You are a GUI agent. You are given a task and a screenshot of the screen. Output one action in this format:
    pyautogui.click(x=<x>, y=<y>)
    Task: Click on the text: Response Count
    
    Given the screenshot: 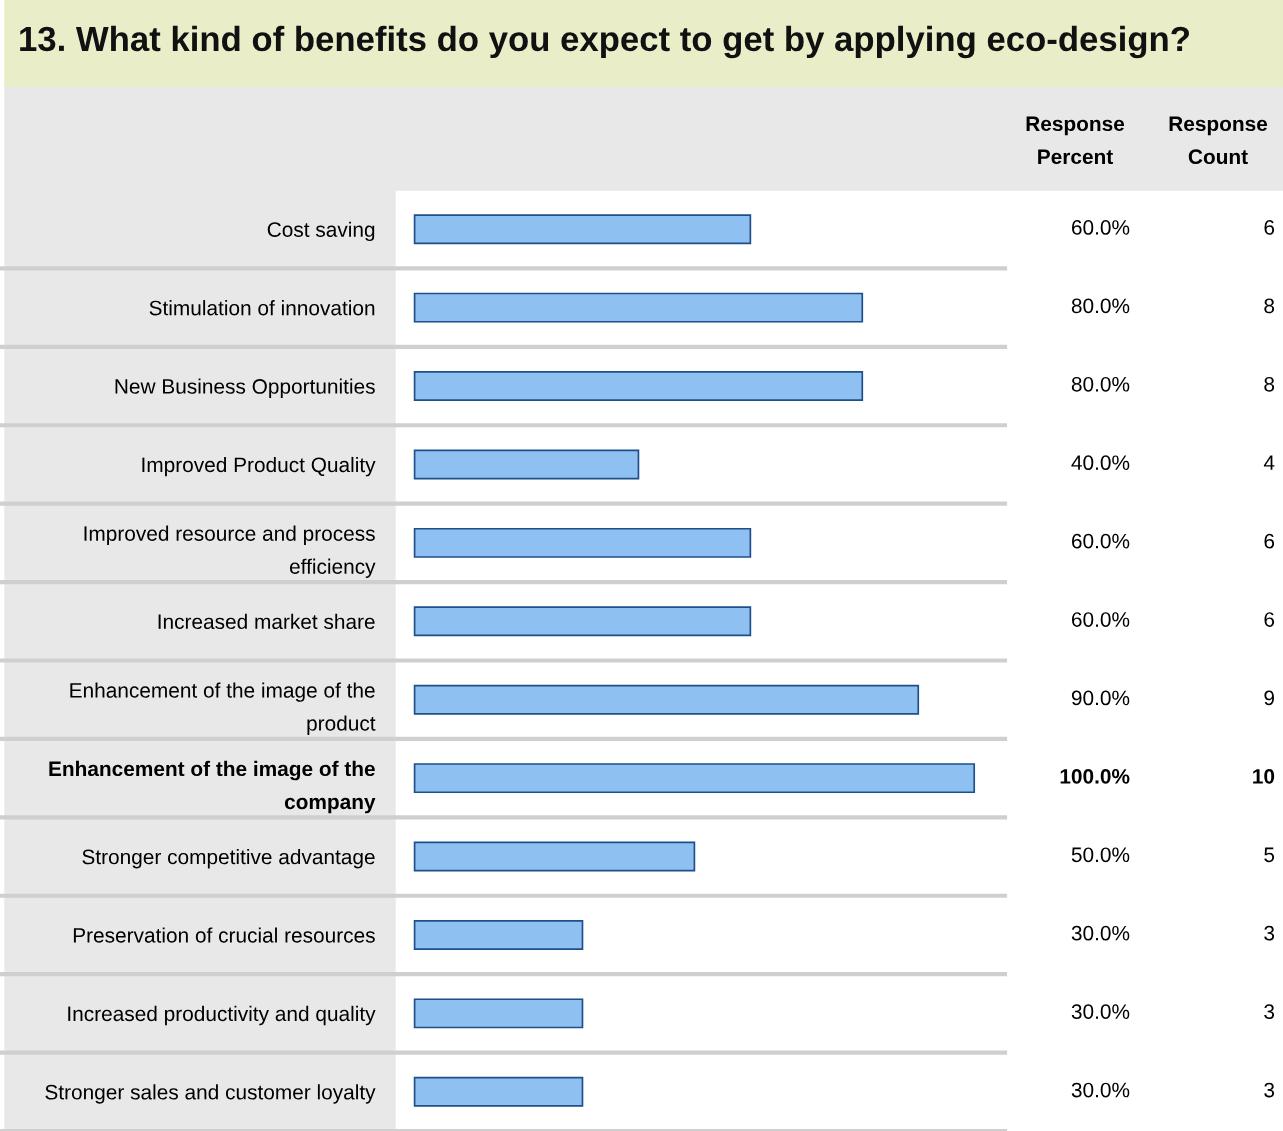 What is the action you would take?
    pyautogui.click(x=1218, y=140)
    